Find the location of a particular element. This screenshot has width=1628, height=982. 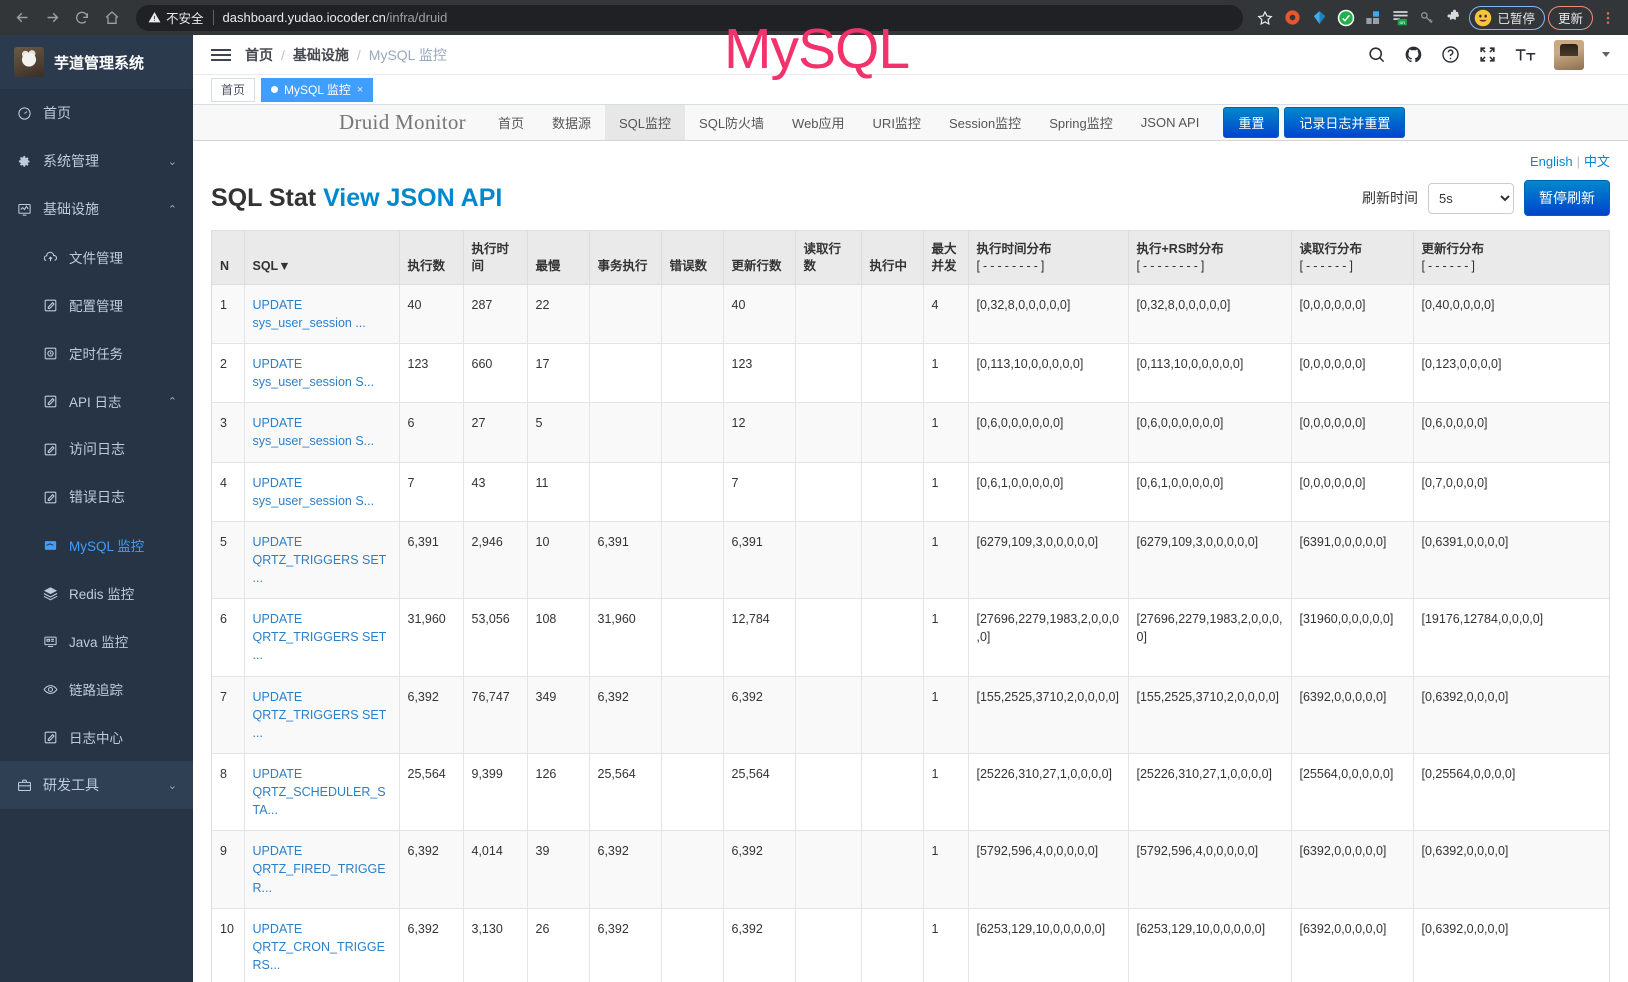

url-domain: dashboard.yudao.iocoder.cn is located at coordinates (304, 17).